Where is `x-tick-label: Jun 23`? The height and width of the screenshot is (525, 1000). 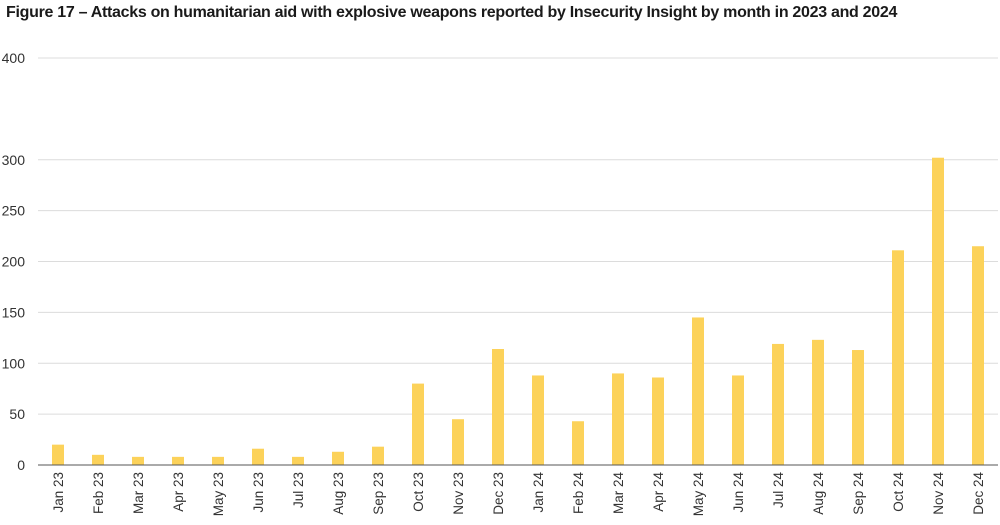 x-tick-label: Jun 23 is located at coordinates (258, 492).